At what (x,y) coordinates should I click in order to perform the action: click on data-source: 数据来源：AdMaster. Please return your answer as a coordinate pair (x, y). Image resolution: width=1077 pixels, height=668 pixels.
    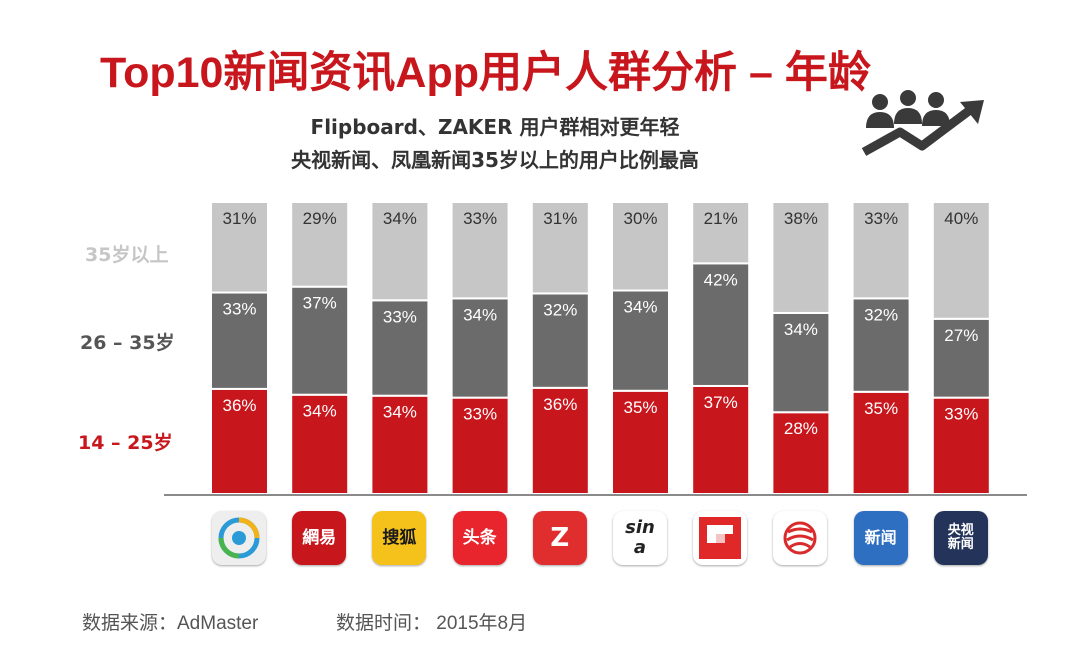
    Looking at the image, I should click on (170, 623).